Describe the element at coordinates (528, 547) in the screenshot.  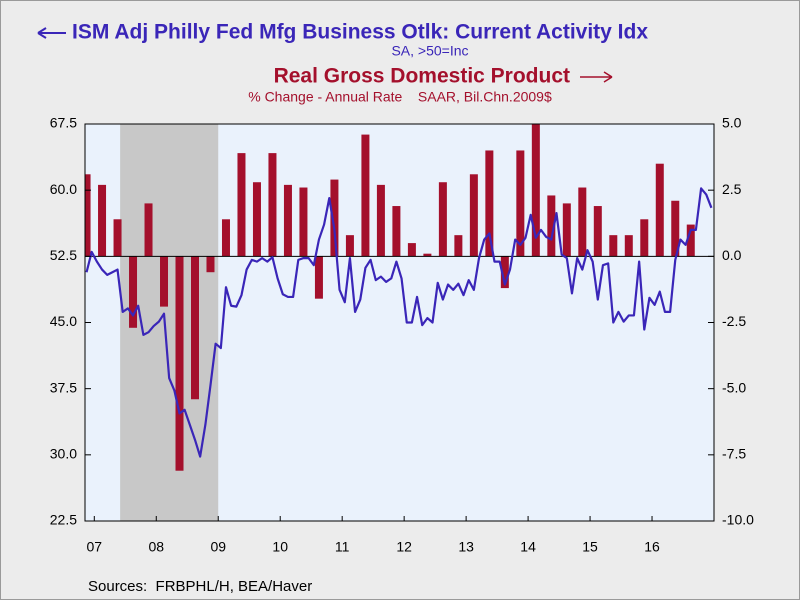
I see `x-tick-label: 14` at that location.